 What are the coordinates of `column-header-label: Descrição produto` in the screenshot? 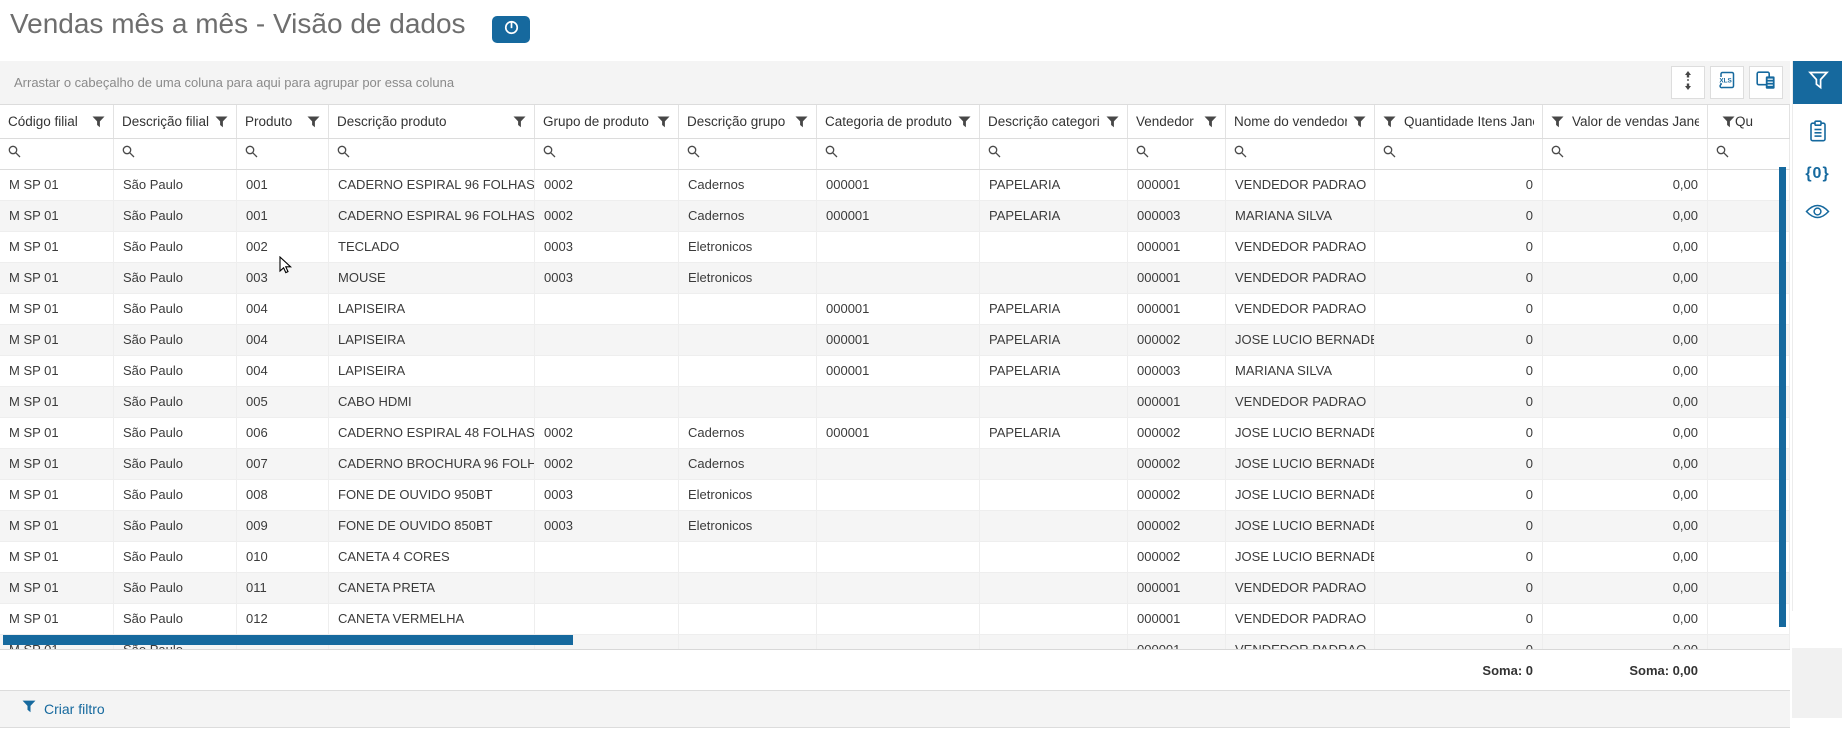 It's located at (392, 121).